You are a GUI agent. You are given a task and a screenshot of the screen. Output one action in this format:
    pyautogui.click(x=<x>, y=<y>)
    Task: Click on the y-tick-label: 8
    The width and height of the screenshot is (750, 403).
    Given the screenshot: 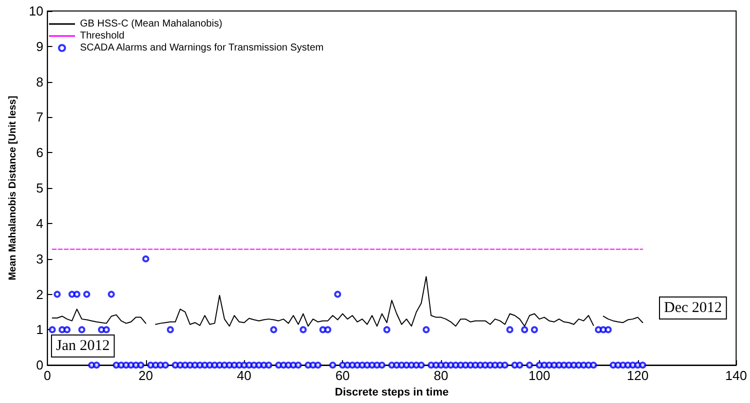 What is the action you would take?
    pyautogui.click(x=40, y=82)
    